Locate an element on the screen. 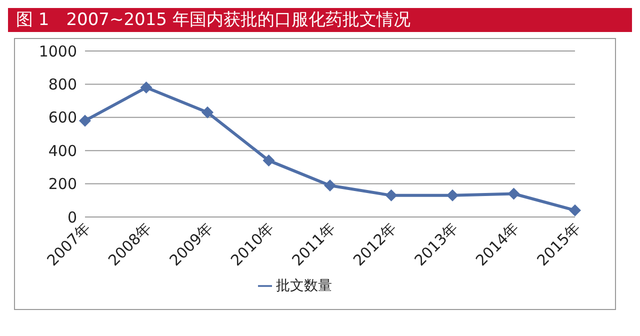 This screenshot has height=336, width=640. y-tick-label: 800 is located at coordinates (62, 85).